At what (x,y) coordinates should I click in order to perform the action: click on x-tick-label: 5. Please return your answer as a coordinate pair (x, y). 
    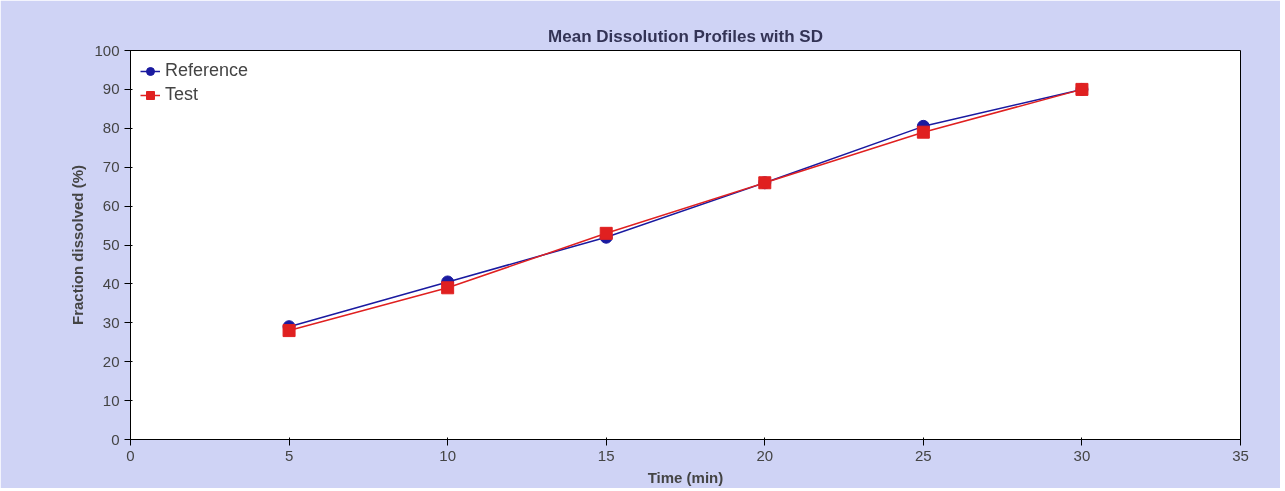
    Looking at the image, I should click on (289, 455).